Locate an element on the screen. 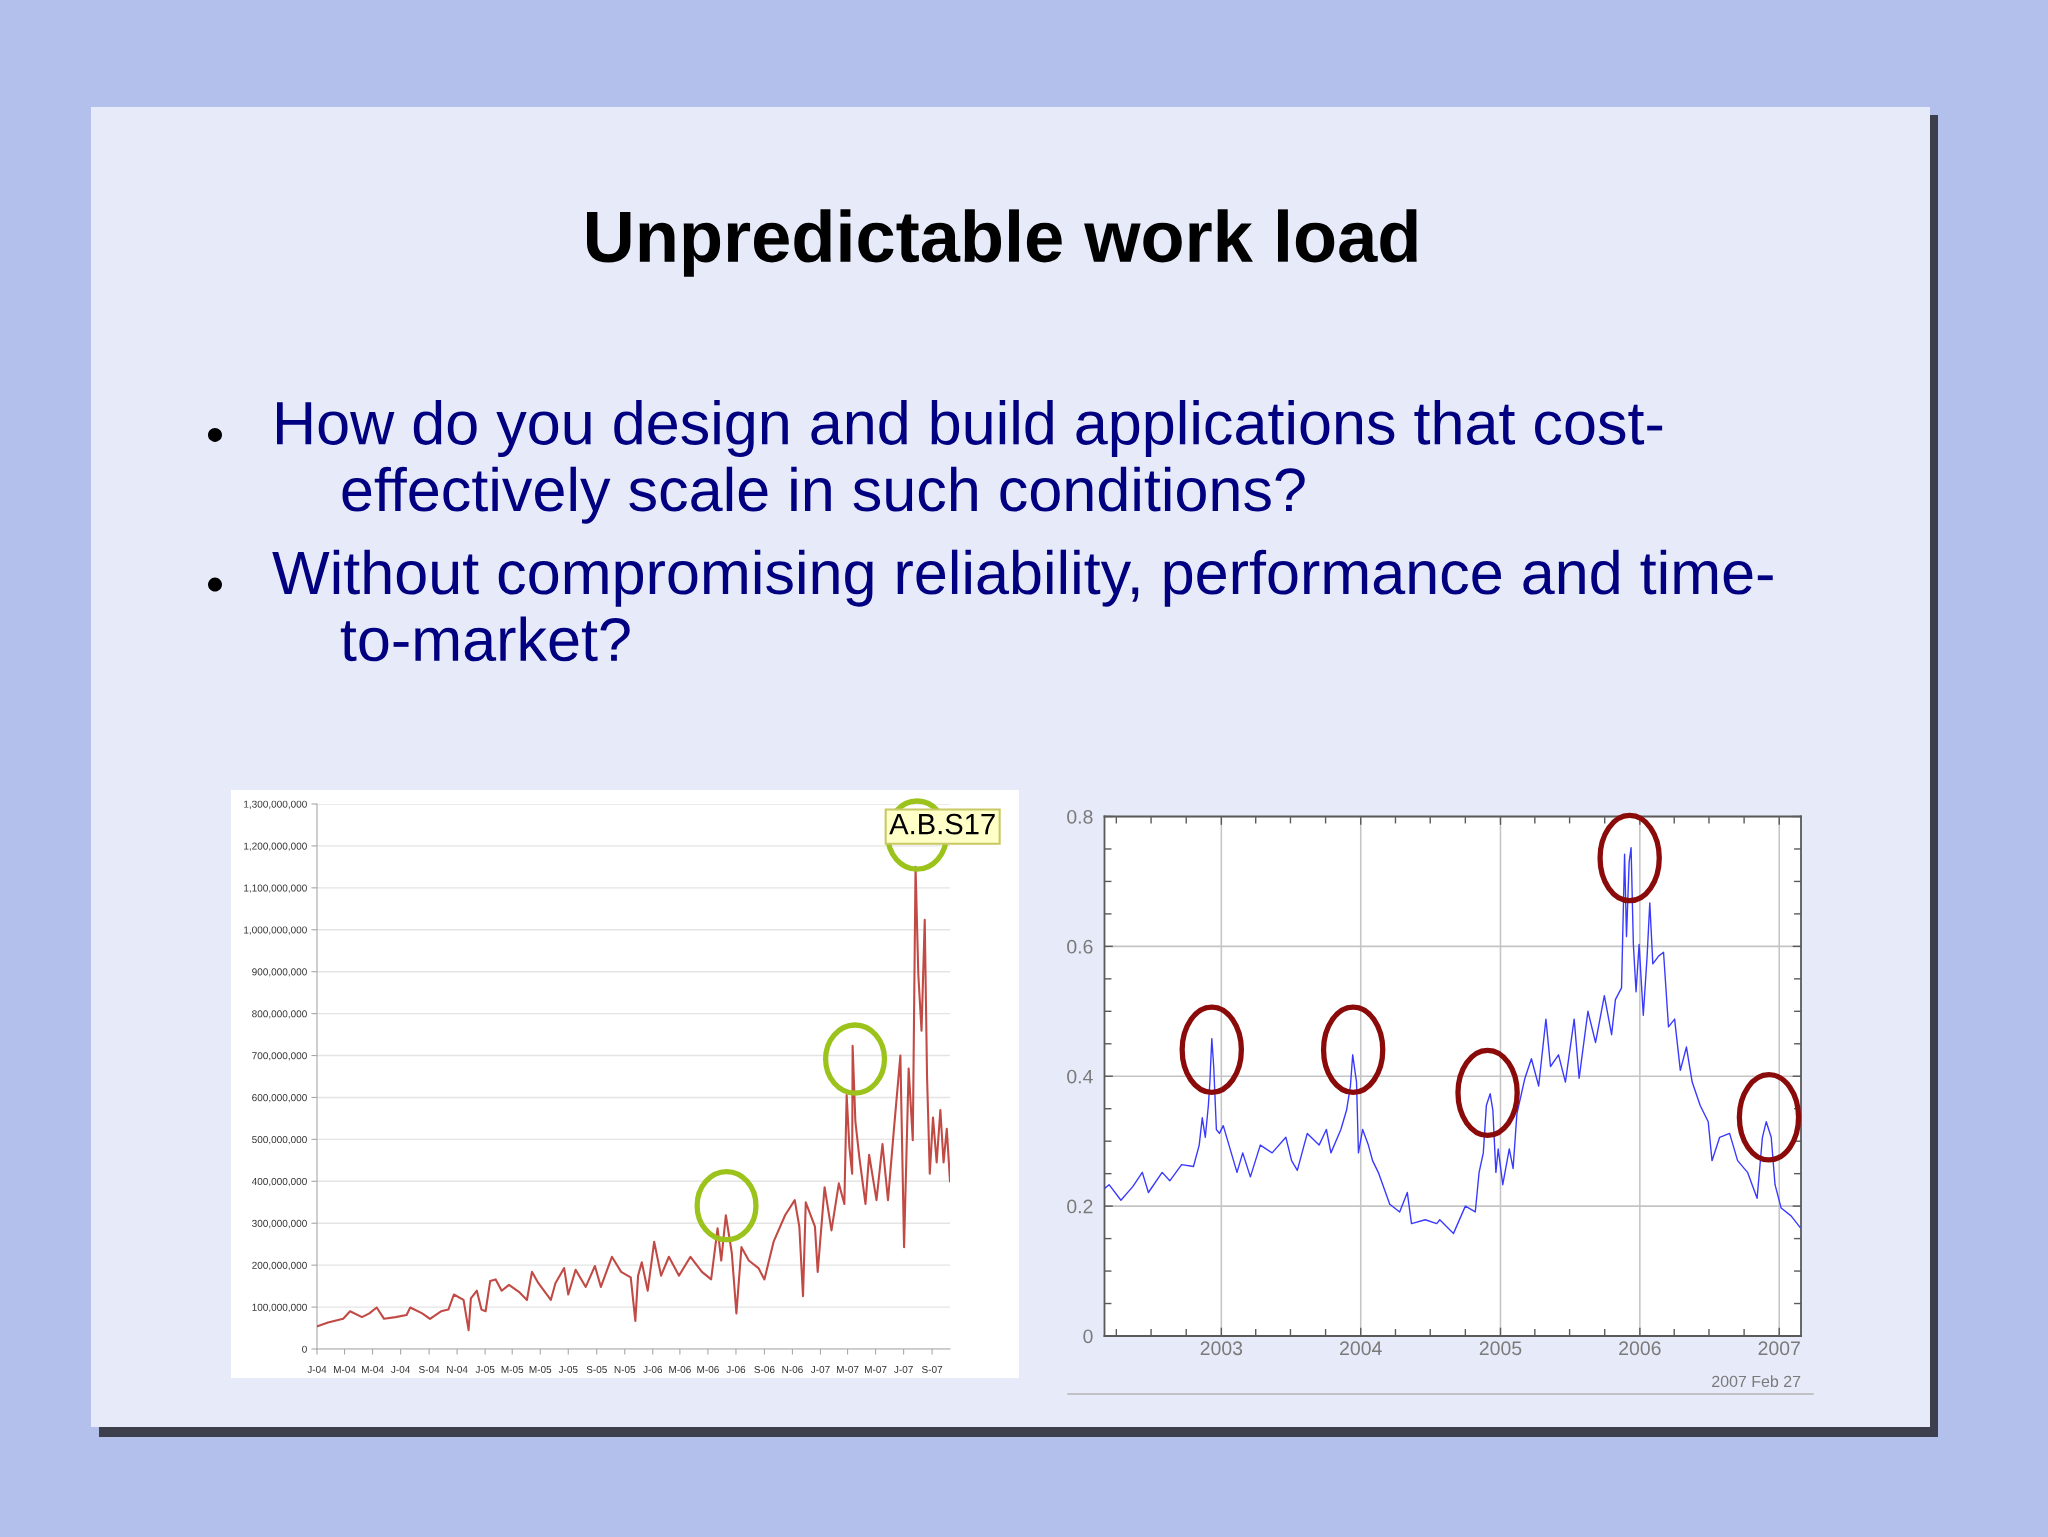 Image resolution: width=2048 pixels, height=1537 pixels. x-tick-label: 2007 is located at coordinates (1779, 1348).